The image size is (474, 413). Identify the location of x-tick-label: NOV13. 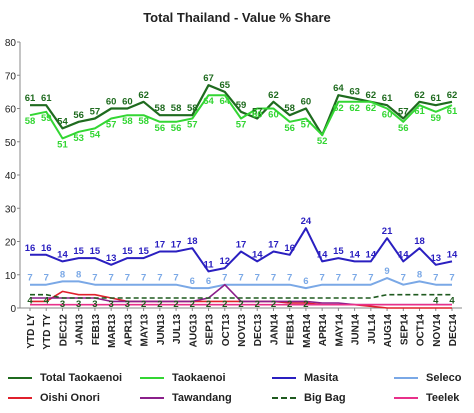
(242, 330).